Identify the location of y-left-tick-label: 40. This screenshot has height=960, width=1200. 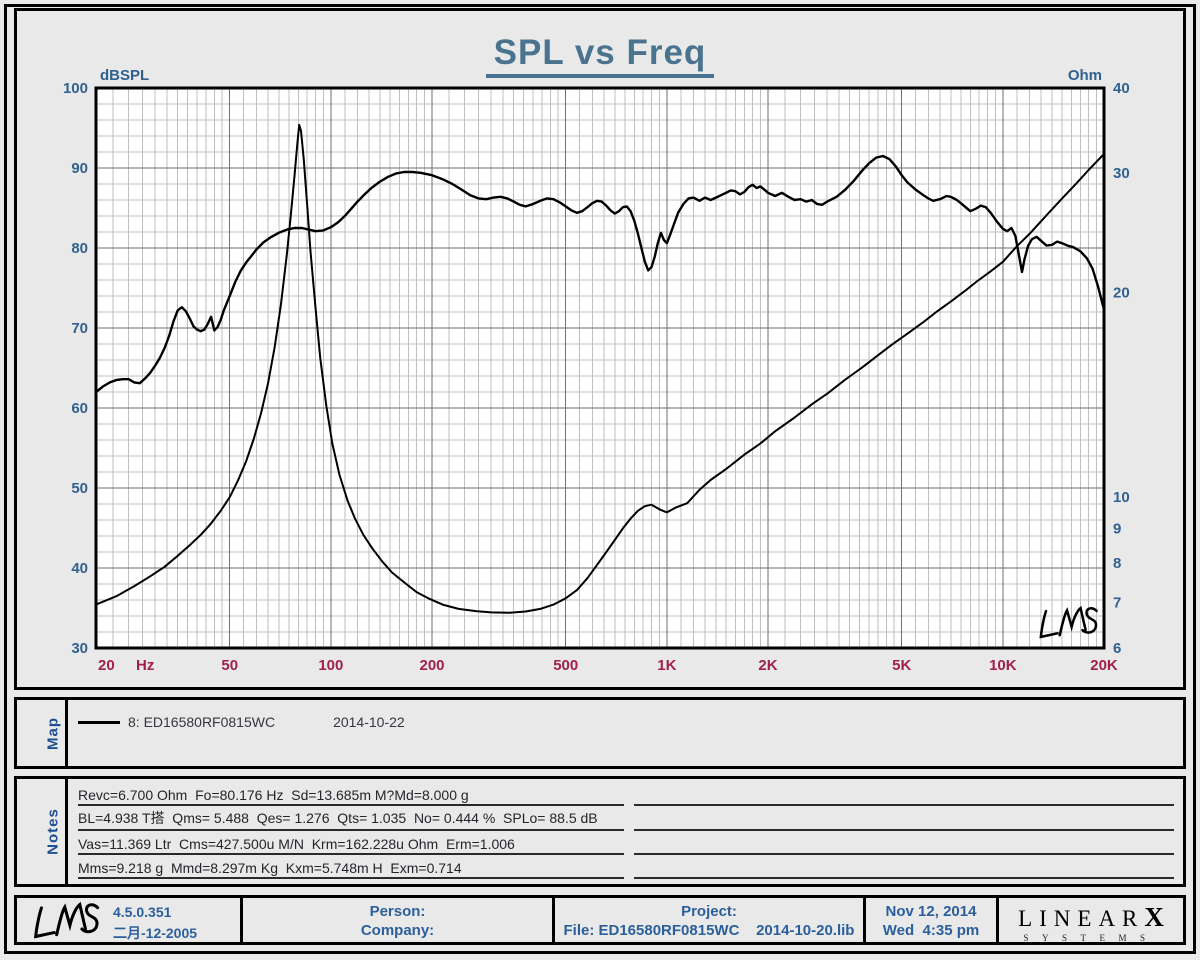
(79, 568).